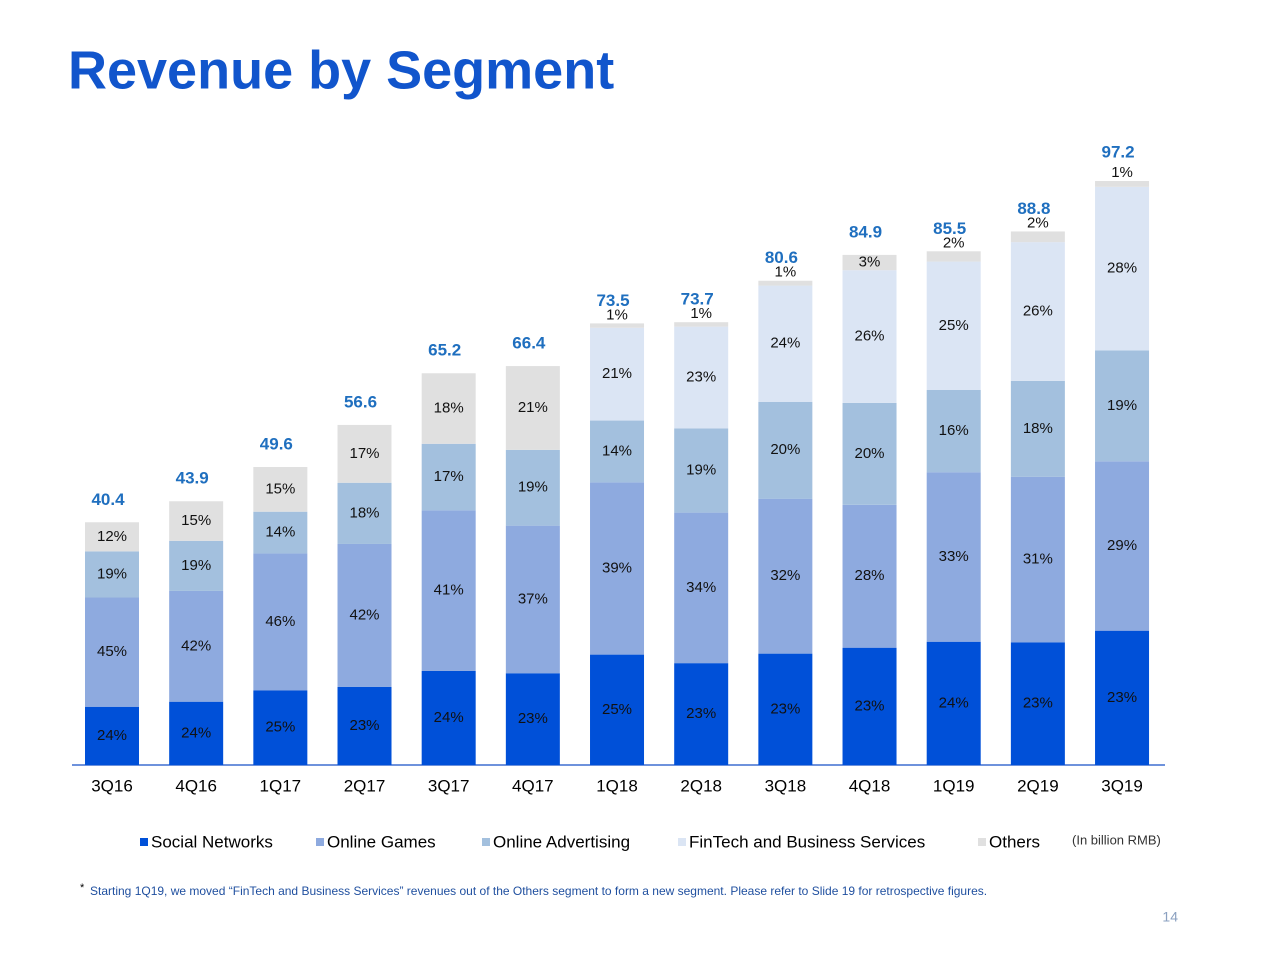  What do you see at coordinates (449, 590) in the screenshot?
I see `segment-label: 41%` at bounding box center [449, 590].